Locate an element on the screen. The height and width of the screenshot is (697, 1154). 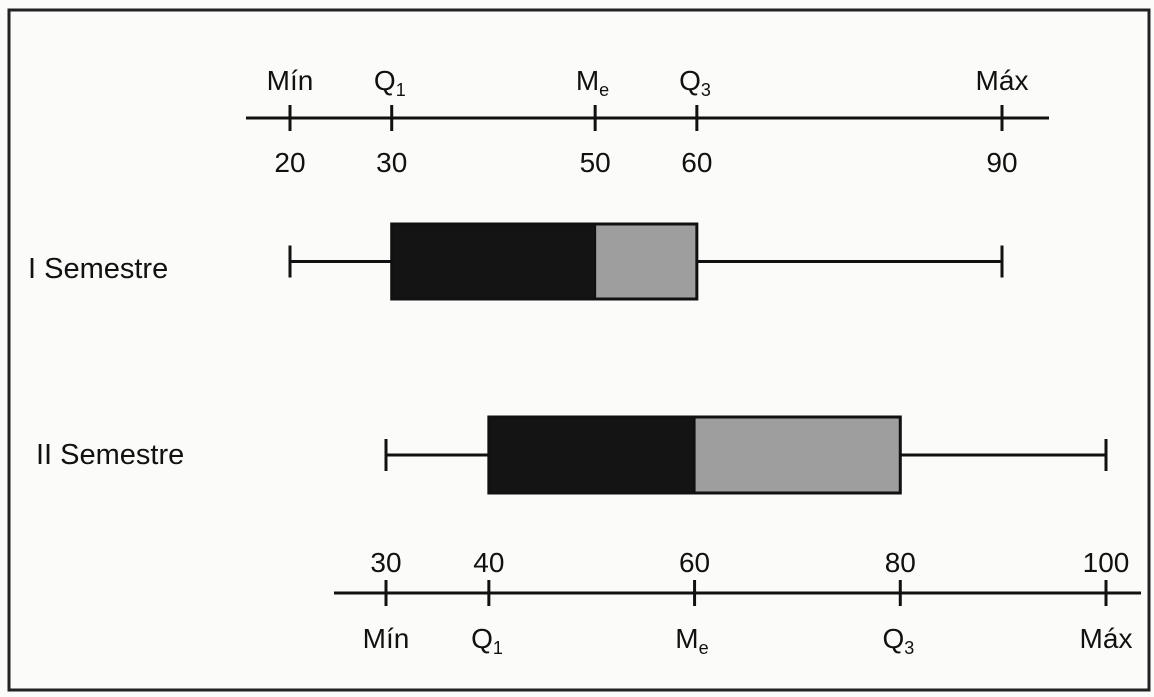
tick-label: 90 is located at coordinates (1001, 162).